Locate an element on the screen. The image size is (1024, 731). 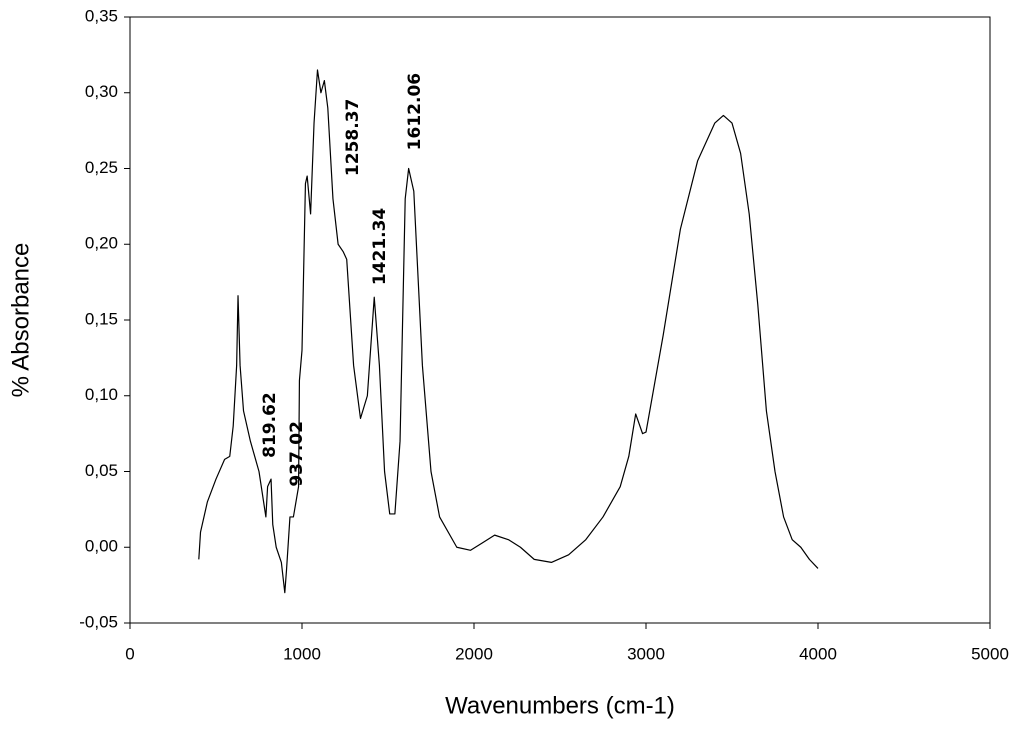
x-tick-label: 2000 is located at coordinates (474, 653).